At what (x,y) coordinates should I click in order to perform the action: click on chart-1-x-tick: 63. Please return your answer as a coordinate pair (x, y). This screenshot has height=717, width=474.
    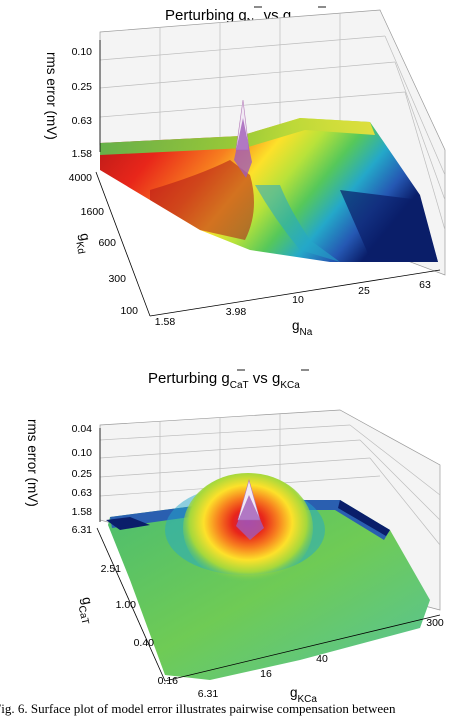
    Looking at the image, I should click on (425, 285).